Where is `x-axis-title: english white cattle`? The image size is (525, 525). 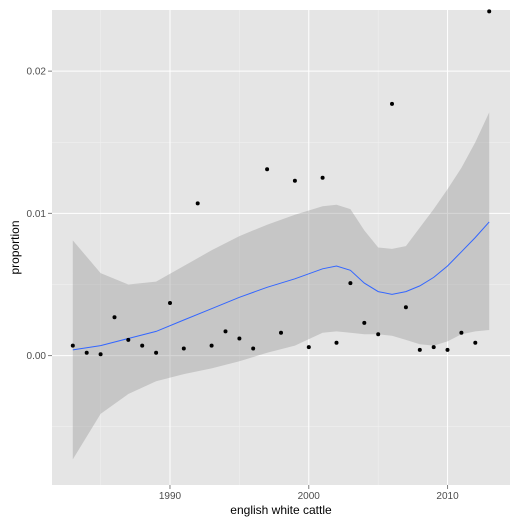 x-axis-title: english white cattle is located at coordinates (281, 510).